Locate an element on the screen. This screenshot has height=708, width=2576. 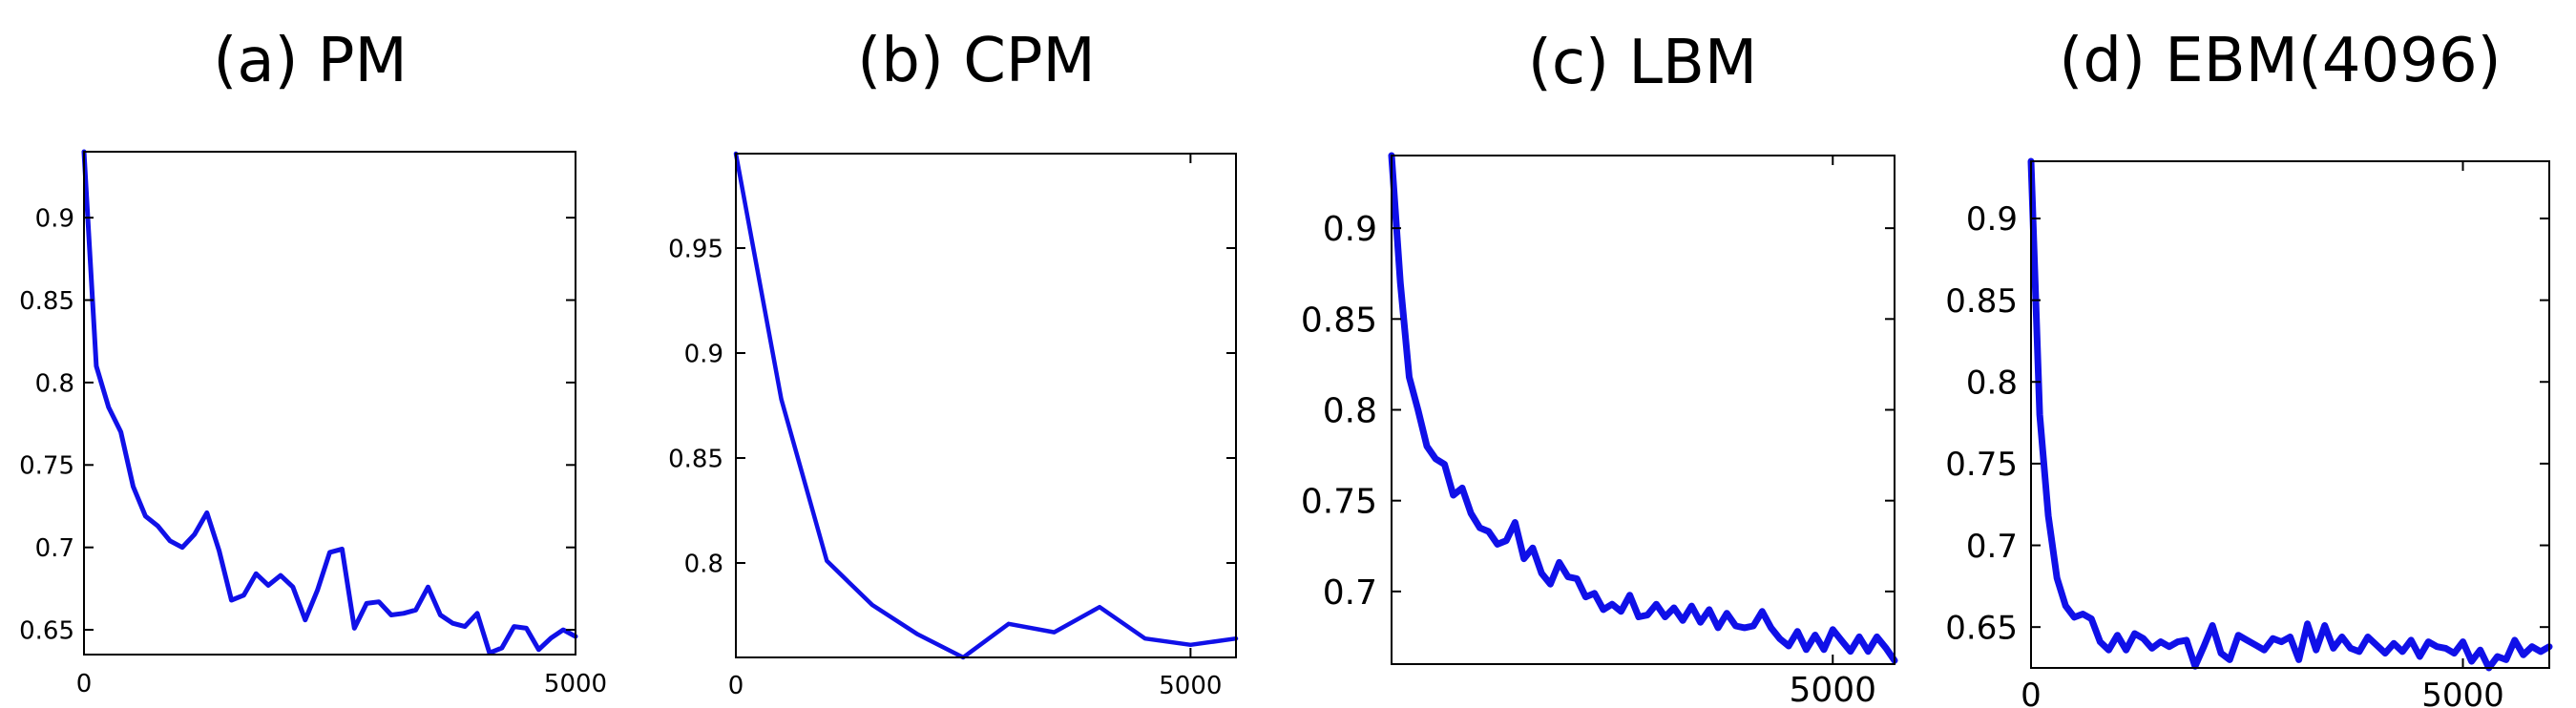
chart-title: (c) LBM is located at coordinates (1642, 63).